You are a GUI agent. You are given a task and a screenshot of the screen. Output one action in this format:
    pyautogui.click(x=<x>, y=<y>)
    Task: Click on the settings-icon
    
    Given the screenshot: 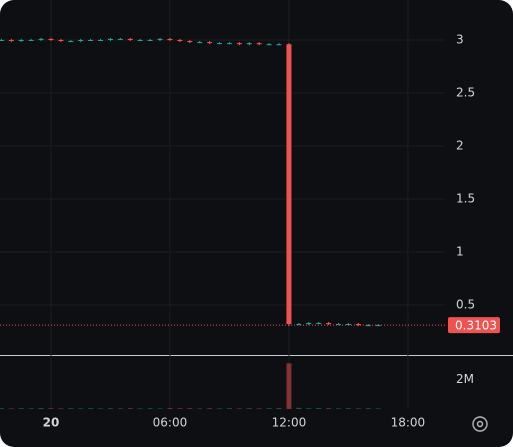 What is the action you would take?
    pyautogui.click(x=480, y=424)
    